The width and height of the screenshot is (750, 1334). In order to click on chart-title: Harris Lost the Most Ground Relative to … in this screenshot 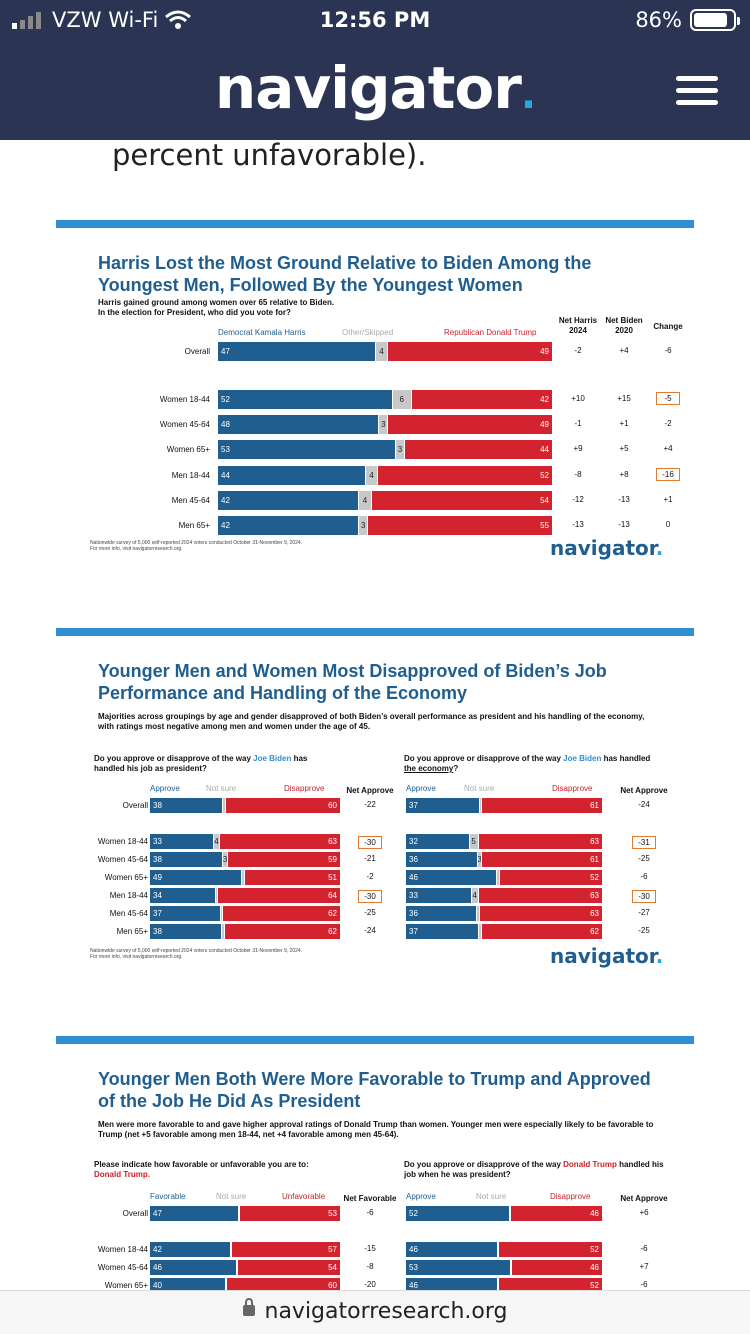, I will do `click(345, 274)`.